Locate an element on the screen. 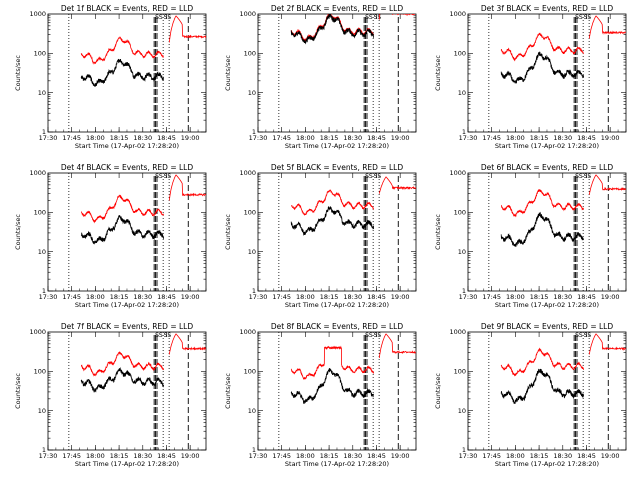 This screenshot has width=640, height=480. panel-title: Det 7f BLACK = Events, RED = LLD is located at coordinates (127, 326).